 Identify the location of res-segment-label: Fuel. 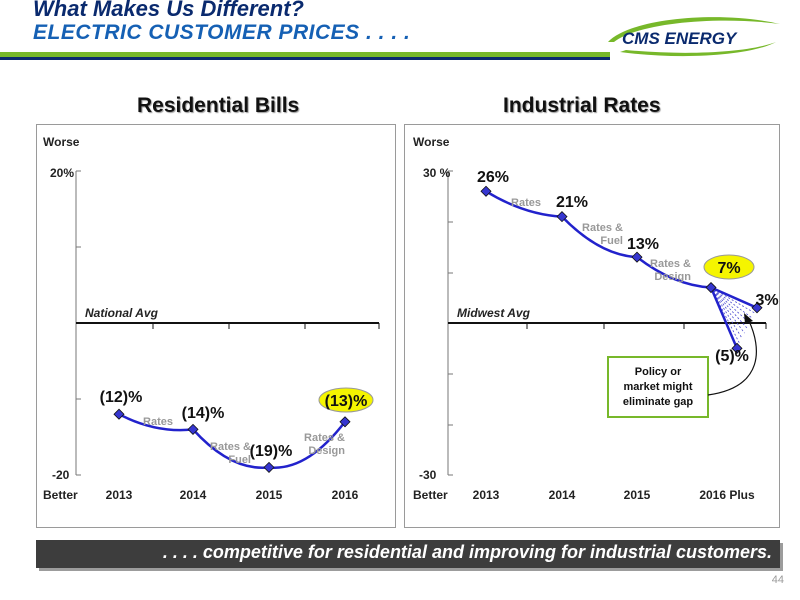
(239, 460).